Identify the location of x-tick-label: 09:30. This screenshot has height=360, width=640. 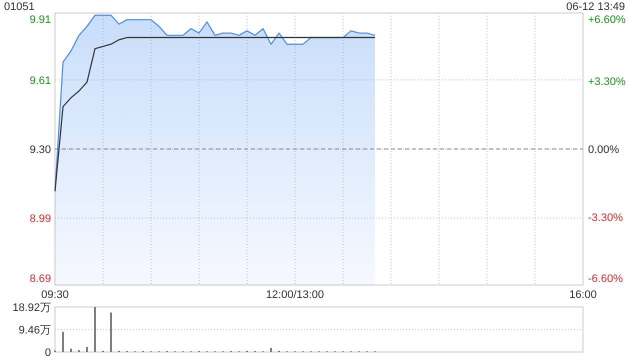
(55, 295).